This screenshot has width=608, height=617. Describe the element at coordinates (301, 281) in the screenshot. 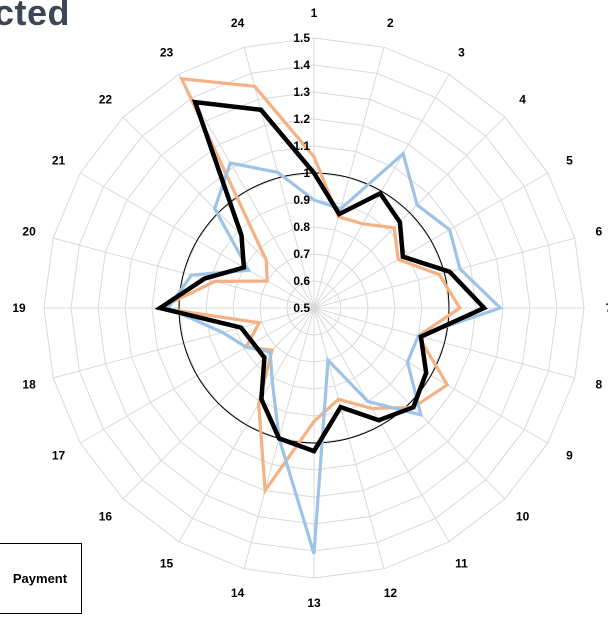

I see `radial-tick-label: 0.6` at that location.